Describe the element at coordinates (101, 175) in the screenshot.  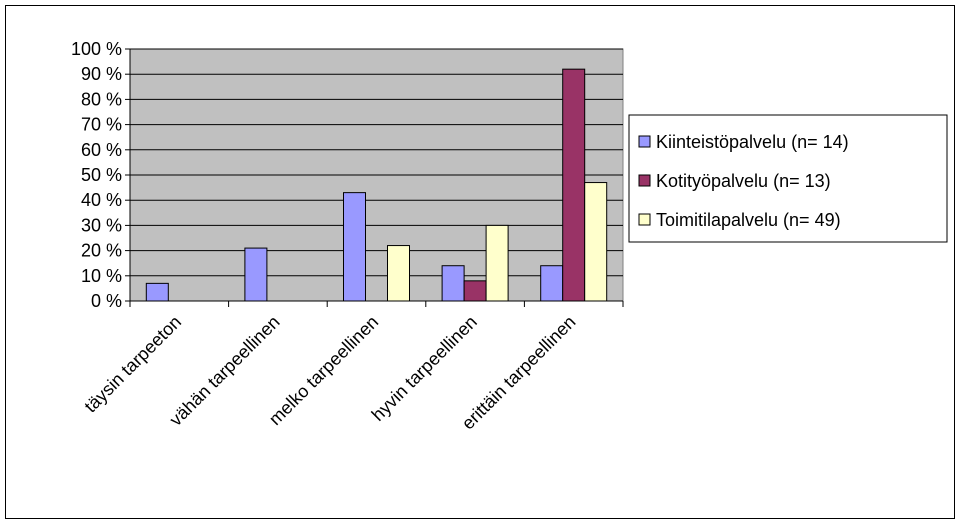
I see `y-tick-label: 50 %` at that location.